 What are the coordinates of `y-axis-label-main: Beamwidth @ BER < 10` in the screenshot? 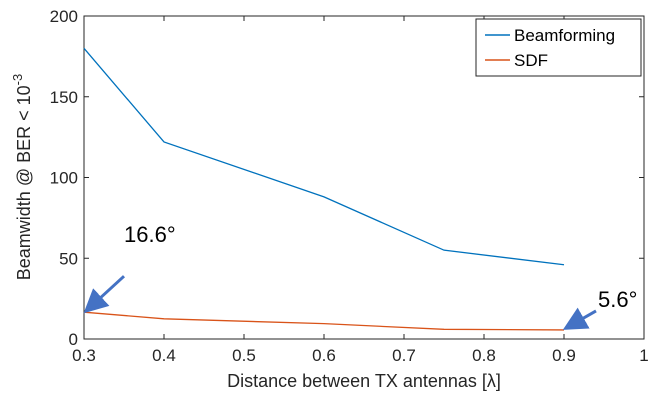 It's located at (24, 182).